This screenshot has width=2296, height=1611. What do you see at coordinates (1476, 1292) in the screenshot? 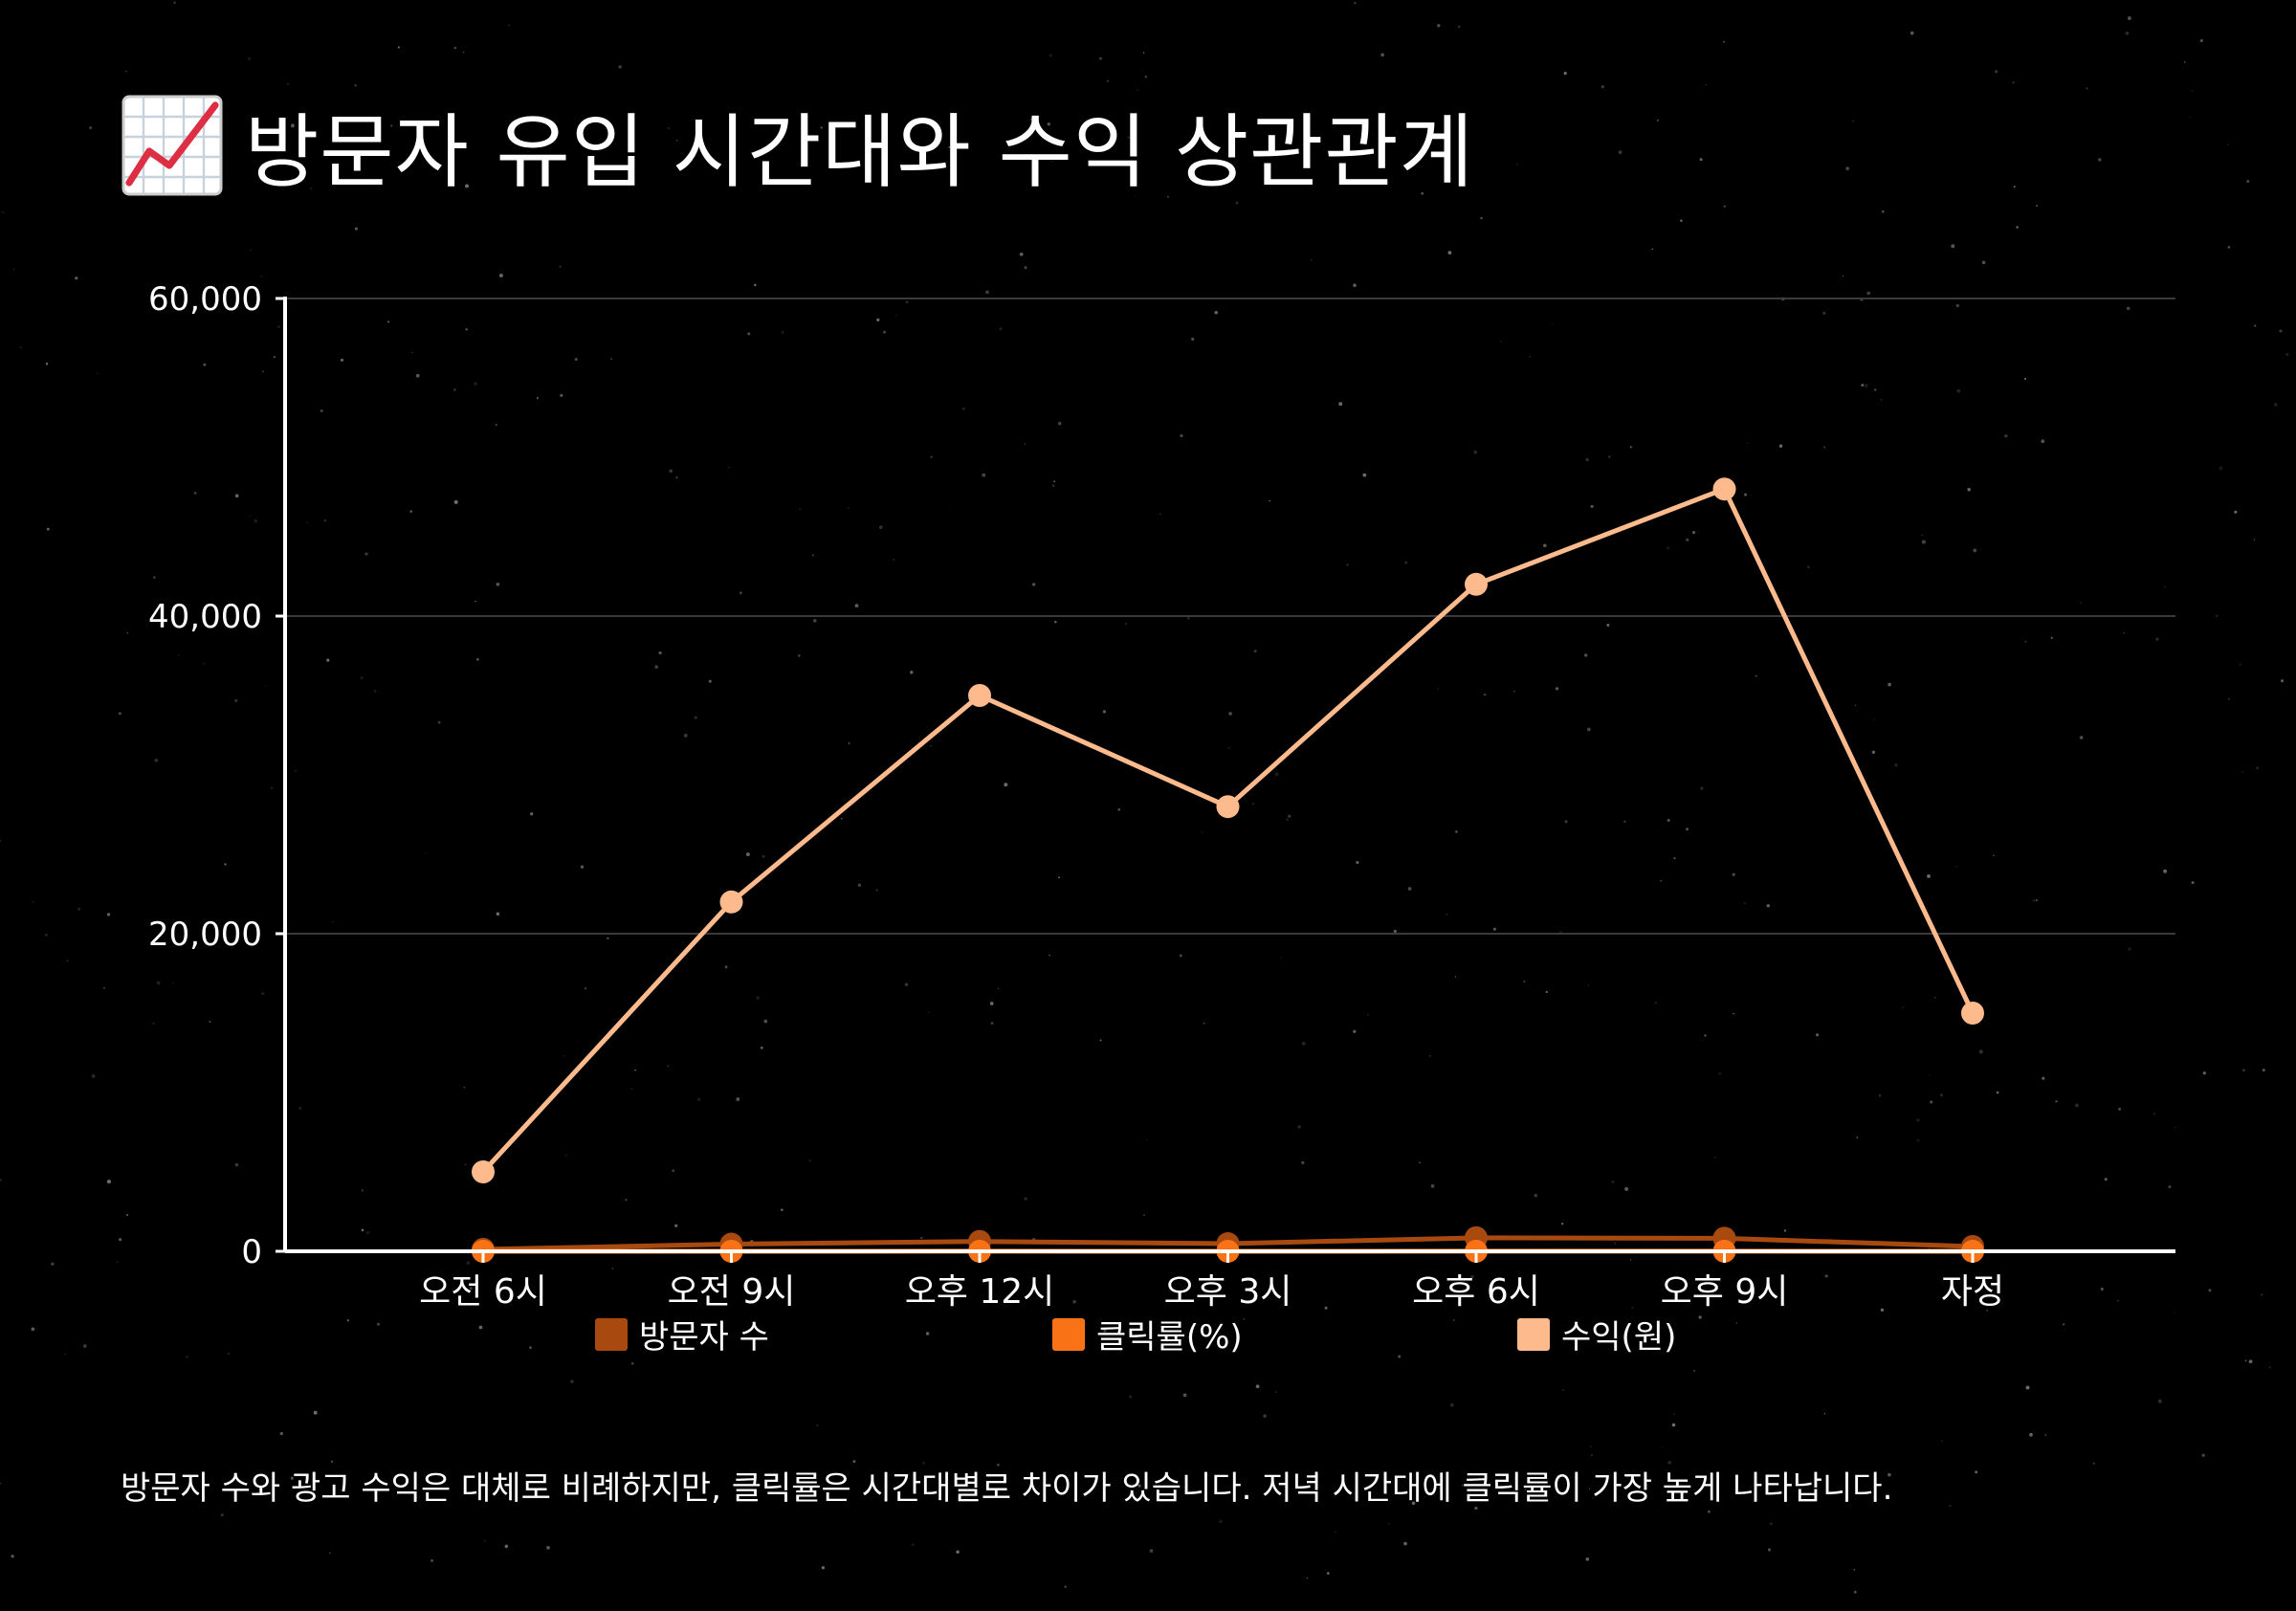
I see `x-tick-label: 오후 6시` at bounding box center [1476, 1292].